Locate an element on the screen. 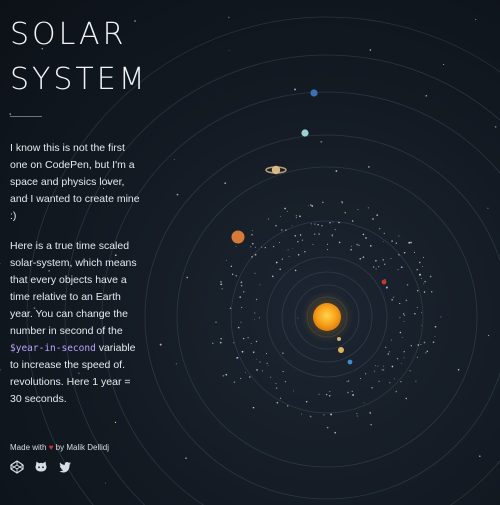 This screenshot has height=505, width=500. title-divider is located at coordinates (26, 116).